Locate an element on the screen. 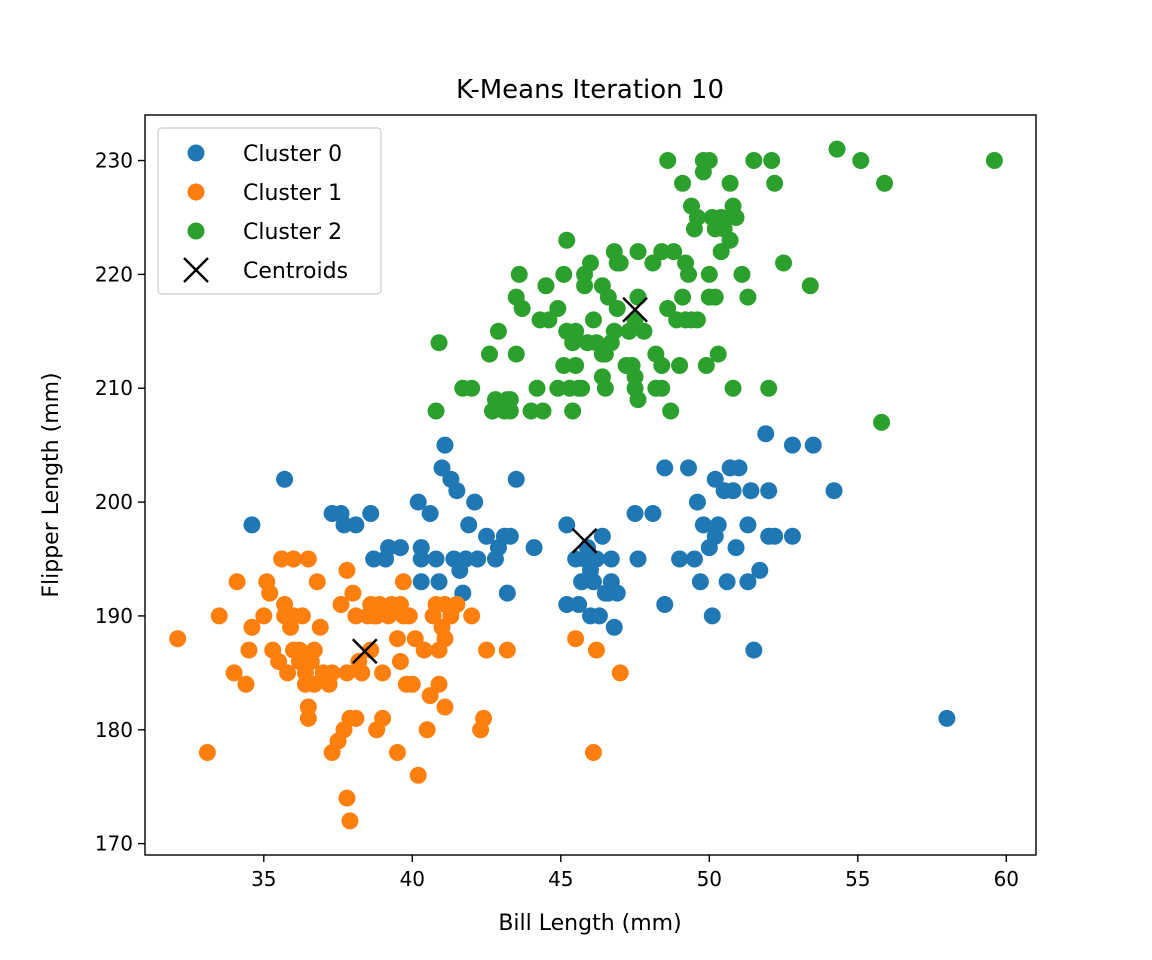 This screenshot has height=960, width=1152. y-tick-label: 170 is located at coordinates (114, 844).